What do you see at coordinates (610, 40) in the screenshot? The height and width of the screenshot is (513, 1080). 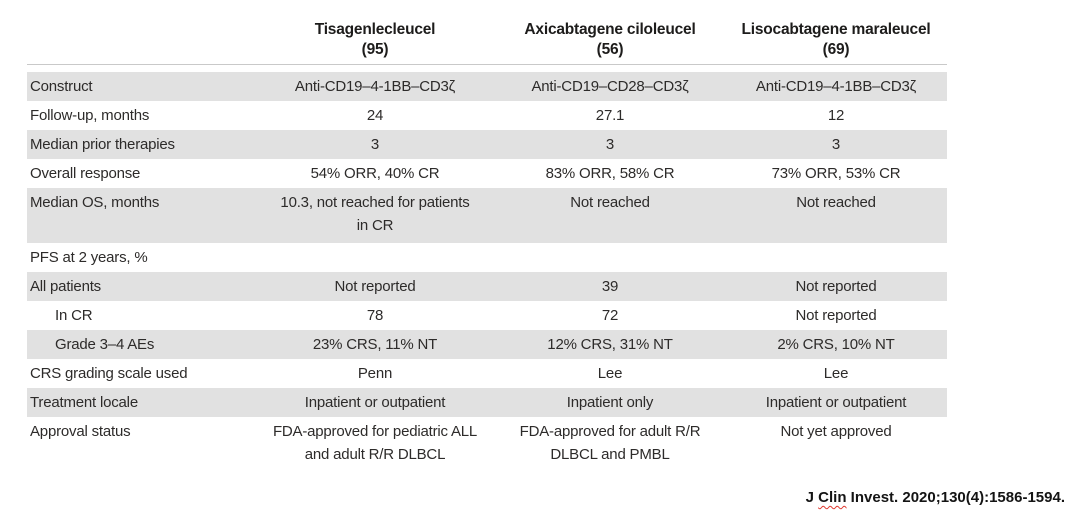 I see `column-header-axicabtagene: Axicabtagene ciloleucel (56)` at bounding box center [610, 40].